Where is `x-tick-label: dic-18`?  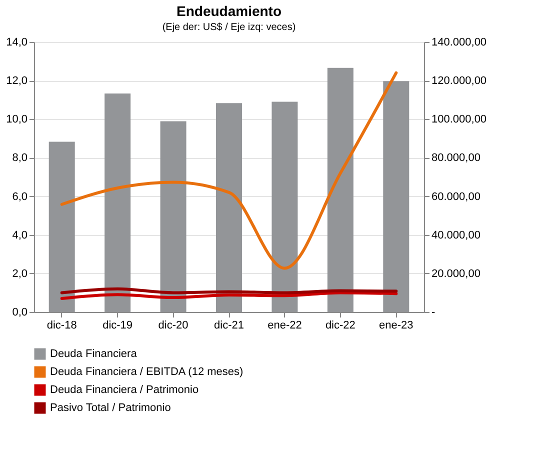
x-tick-label: dic-18 is located at coordinates (61, 326).